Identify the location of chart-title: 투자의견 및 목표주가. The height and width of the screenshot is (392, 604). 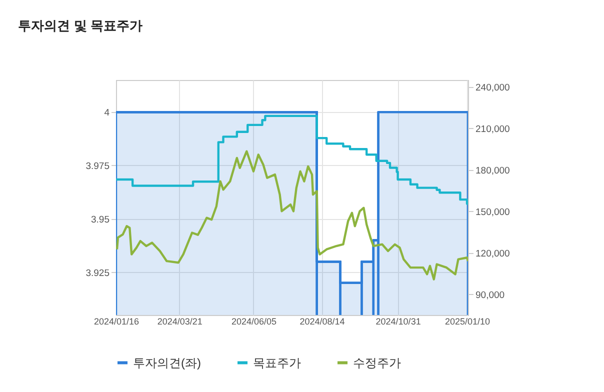
(80, 25).